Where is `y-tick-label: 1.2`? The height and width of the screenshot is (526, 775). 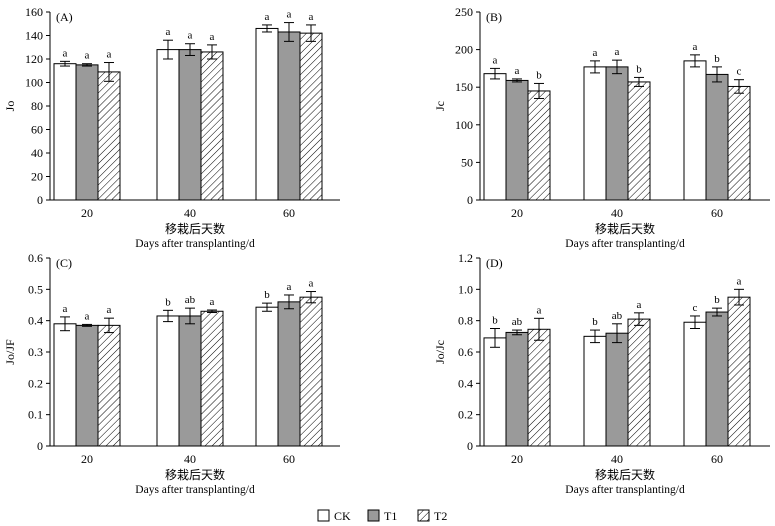
y-tick-label: 1.2 is located at coordinates (465, 258).